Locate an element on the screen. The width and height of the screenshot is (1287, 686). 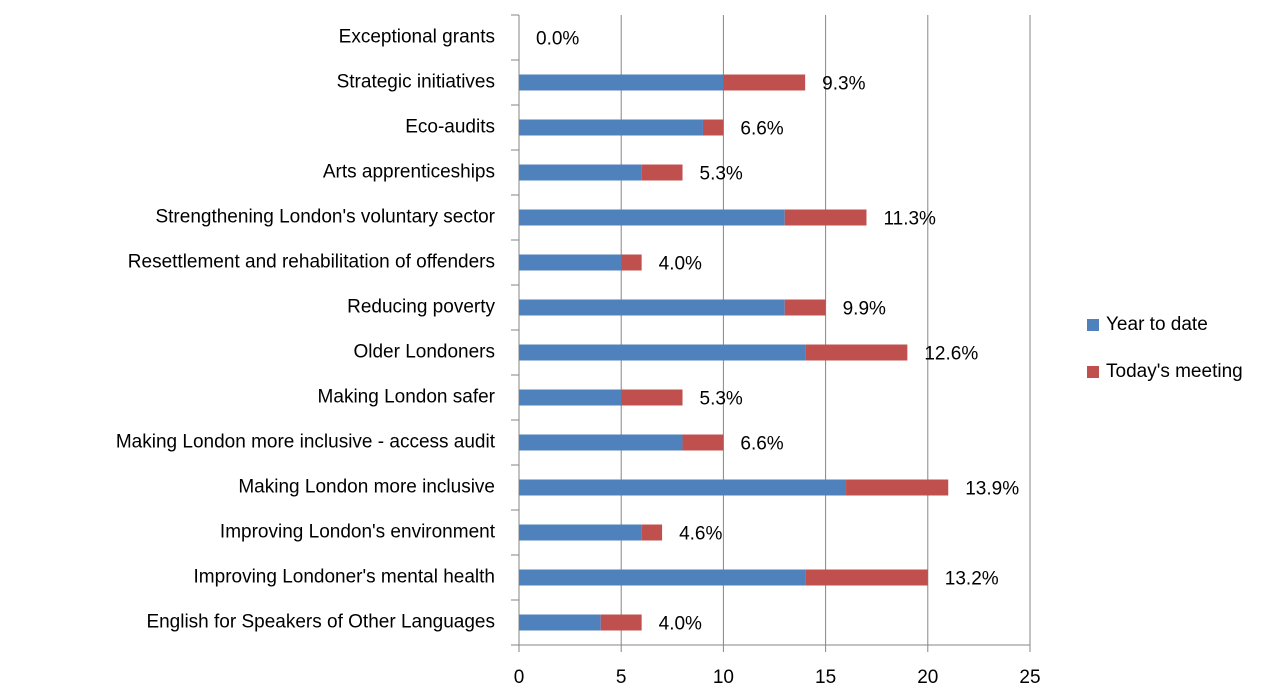
x-tick-label: 10 is located at coordinates (723, 676).